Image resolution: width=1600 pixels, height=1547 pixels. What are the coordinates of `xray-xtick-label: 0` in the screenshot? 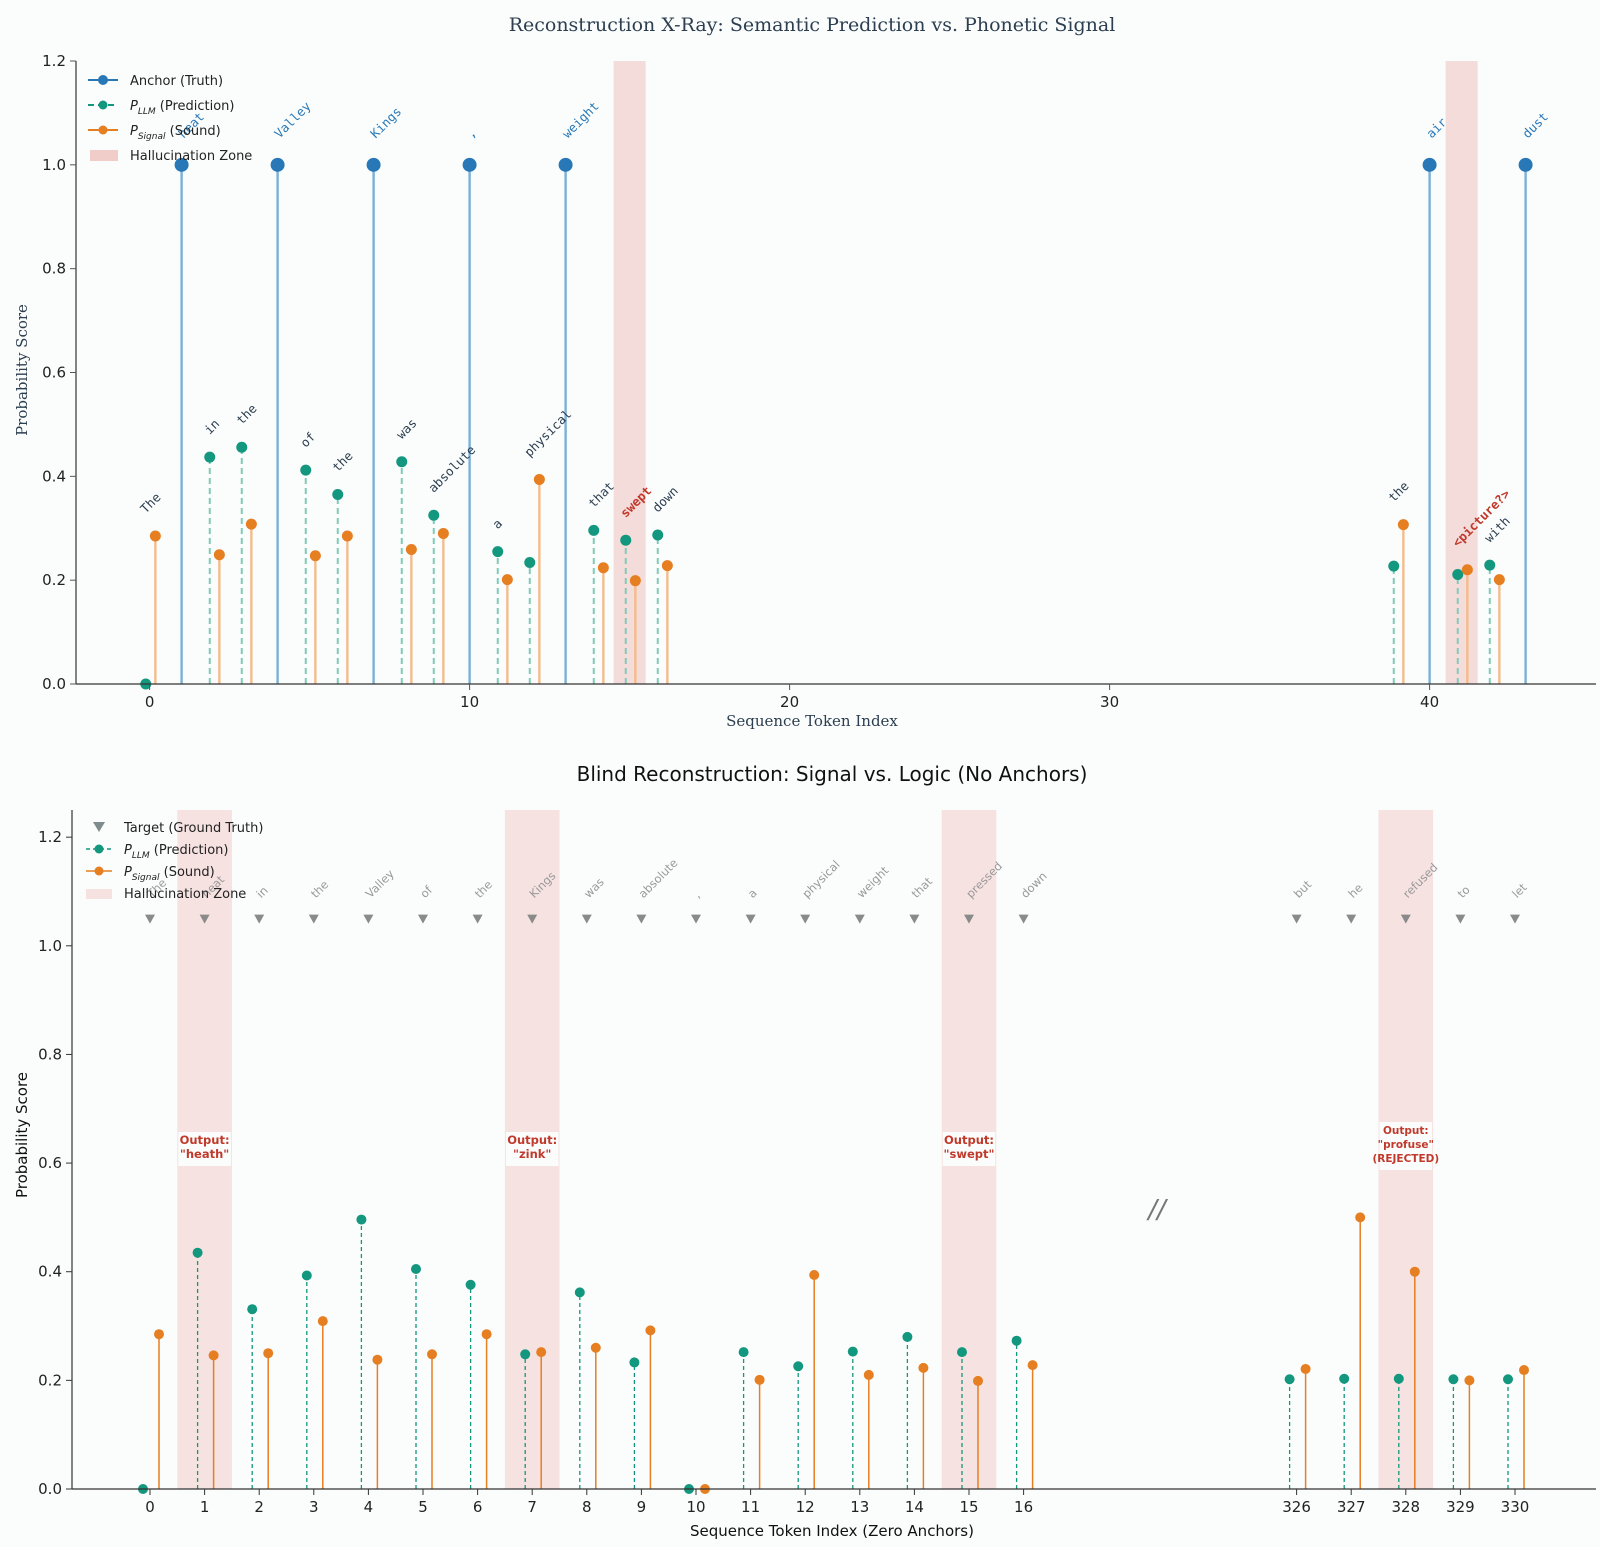 It's located at (150, 702).